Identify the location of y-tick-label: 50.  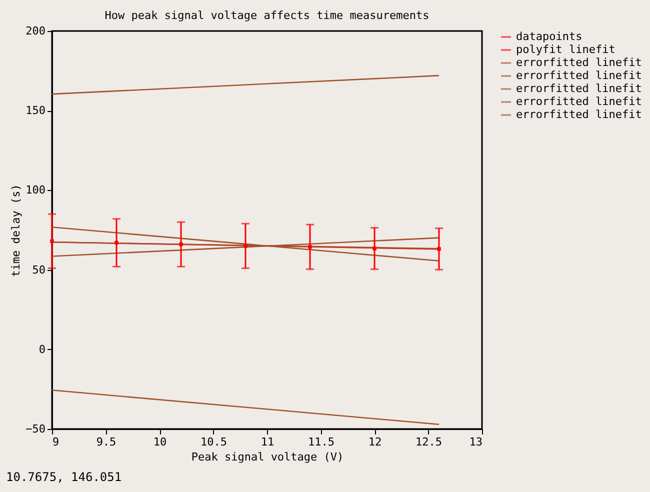
(39, 269).